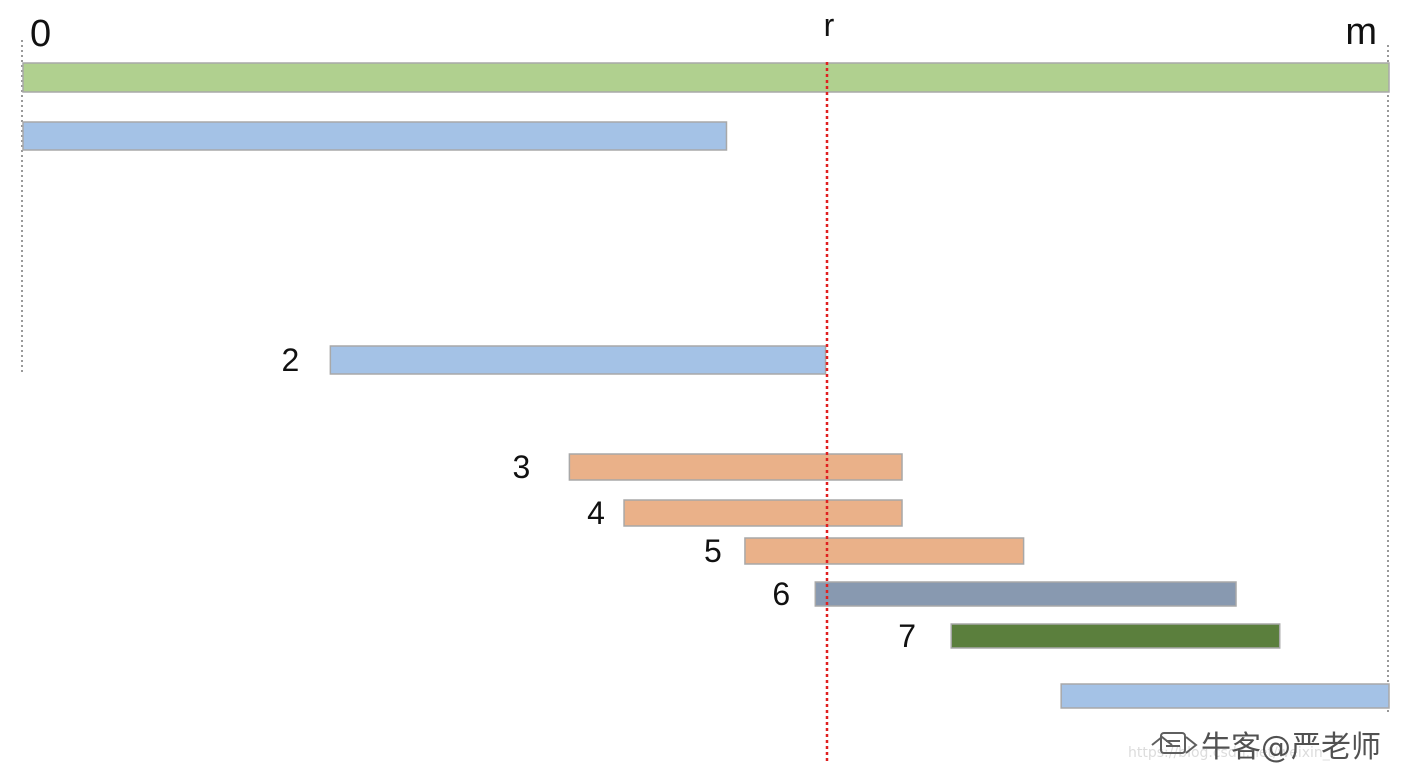  What do you see at coordinates (1174, 743) in the screenshot?
I see `watermark-logo-icon` at bounding box center [1174, 743].